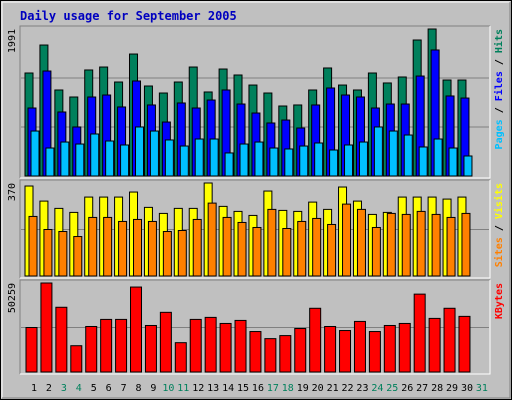 Image resolution: width=512 pixels, height=400 pixels. I want to click on x-tick-label: 6, so click(109, 388).